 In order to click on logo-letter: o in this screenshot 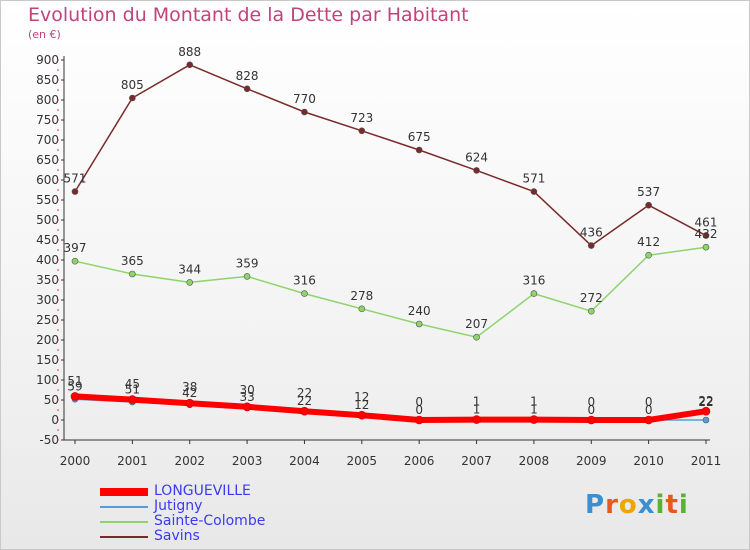, I will do `click(628, 505)`.